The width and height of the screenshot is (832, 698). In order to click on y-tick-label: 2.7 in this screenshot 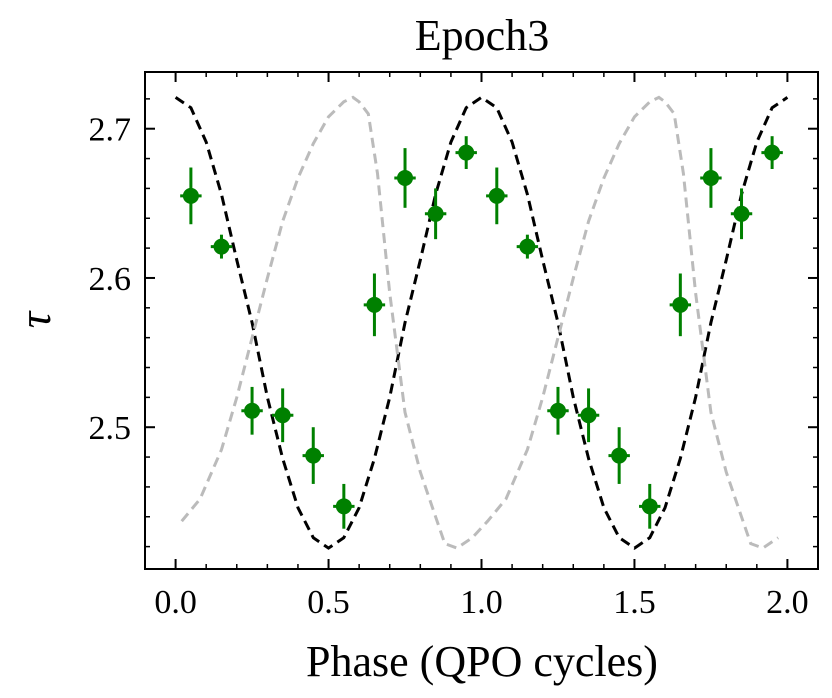, I will do `click(110, 130)`.